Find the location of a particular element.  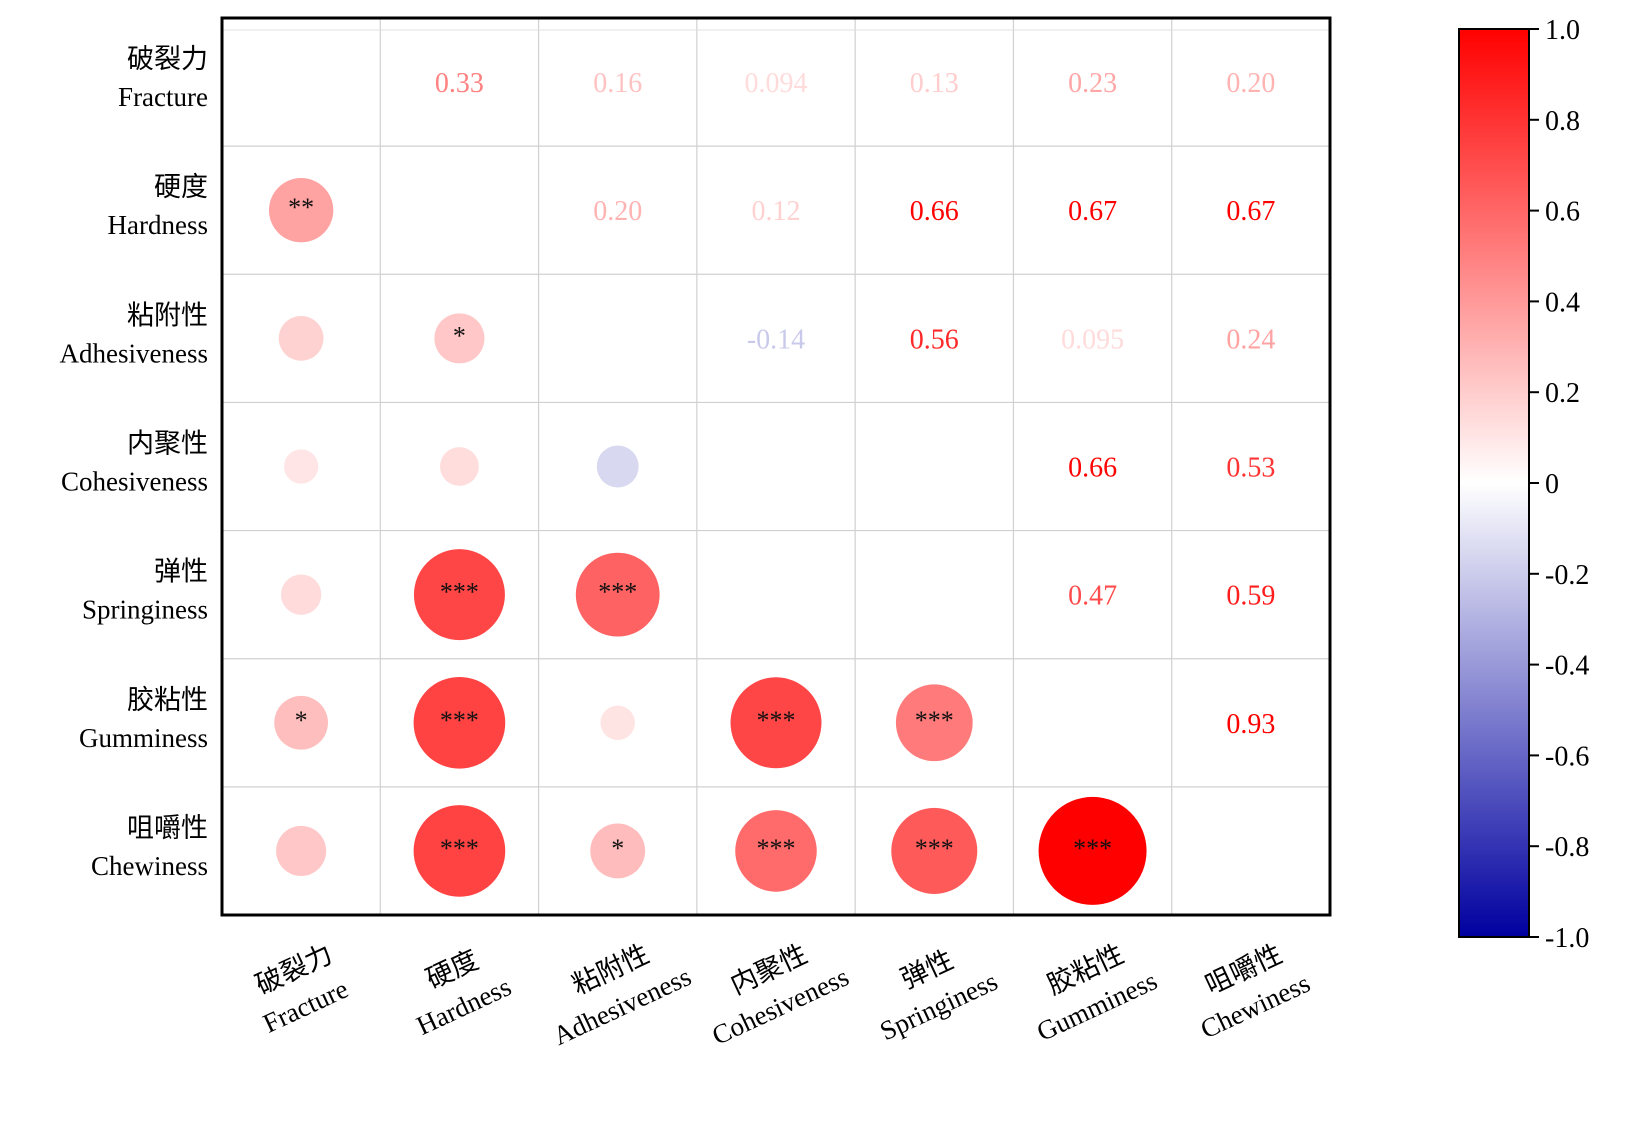

corr-value-label: 0.47 is located at coordinates (1092, 596).